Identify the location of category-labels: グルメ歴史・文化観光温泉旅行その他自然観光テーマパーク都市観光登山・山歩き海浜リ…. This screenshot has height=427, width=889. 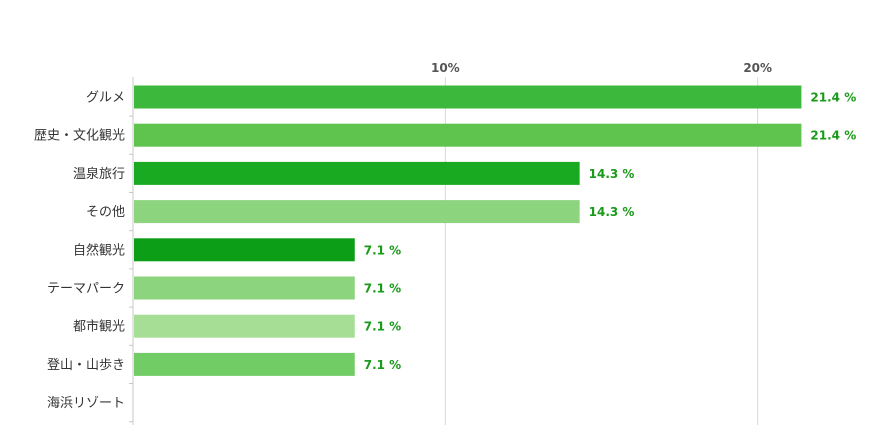
(83, 257).